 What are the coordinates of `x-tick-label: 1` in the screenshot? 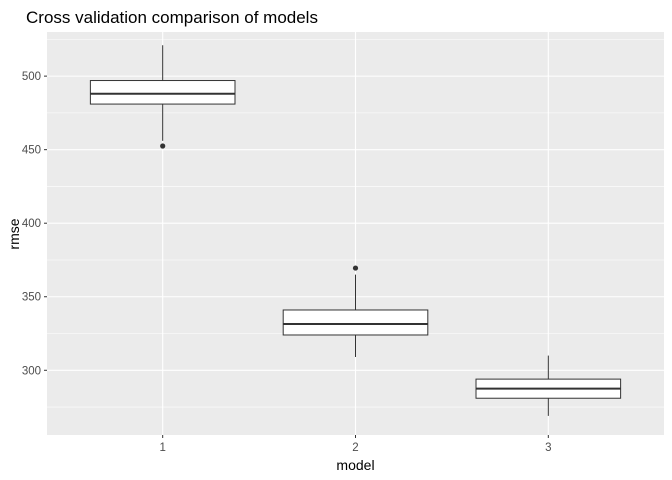 It's located at (162, 448).